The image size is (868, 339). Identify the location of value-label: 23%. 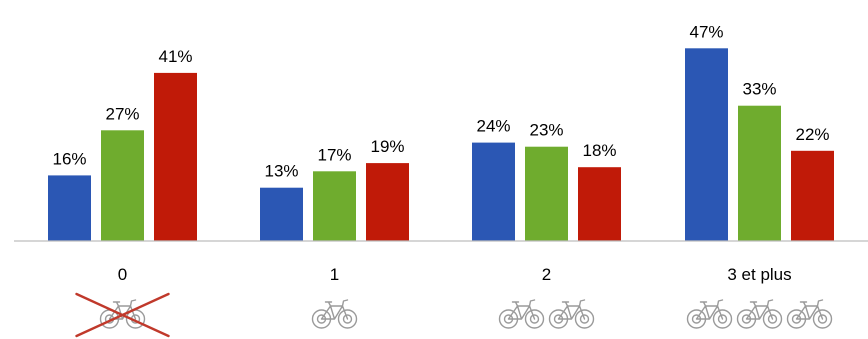
(546, 130).